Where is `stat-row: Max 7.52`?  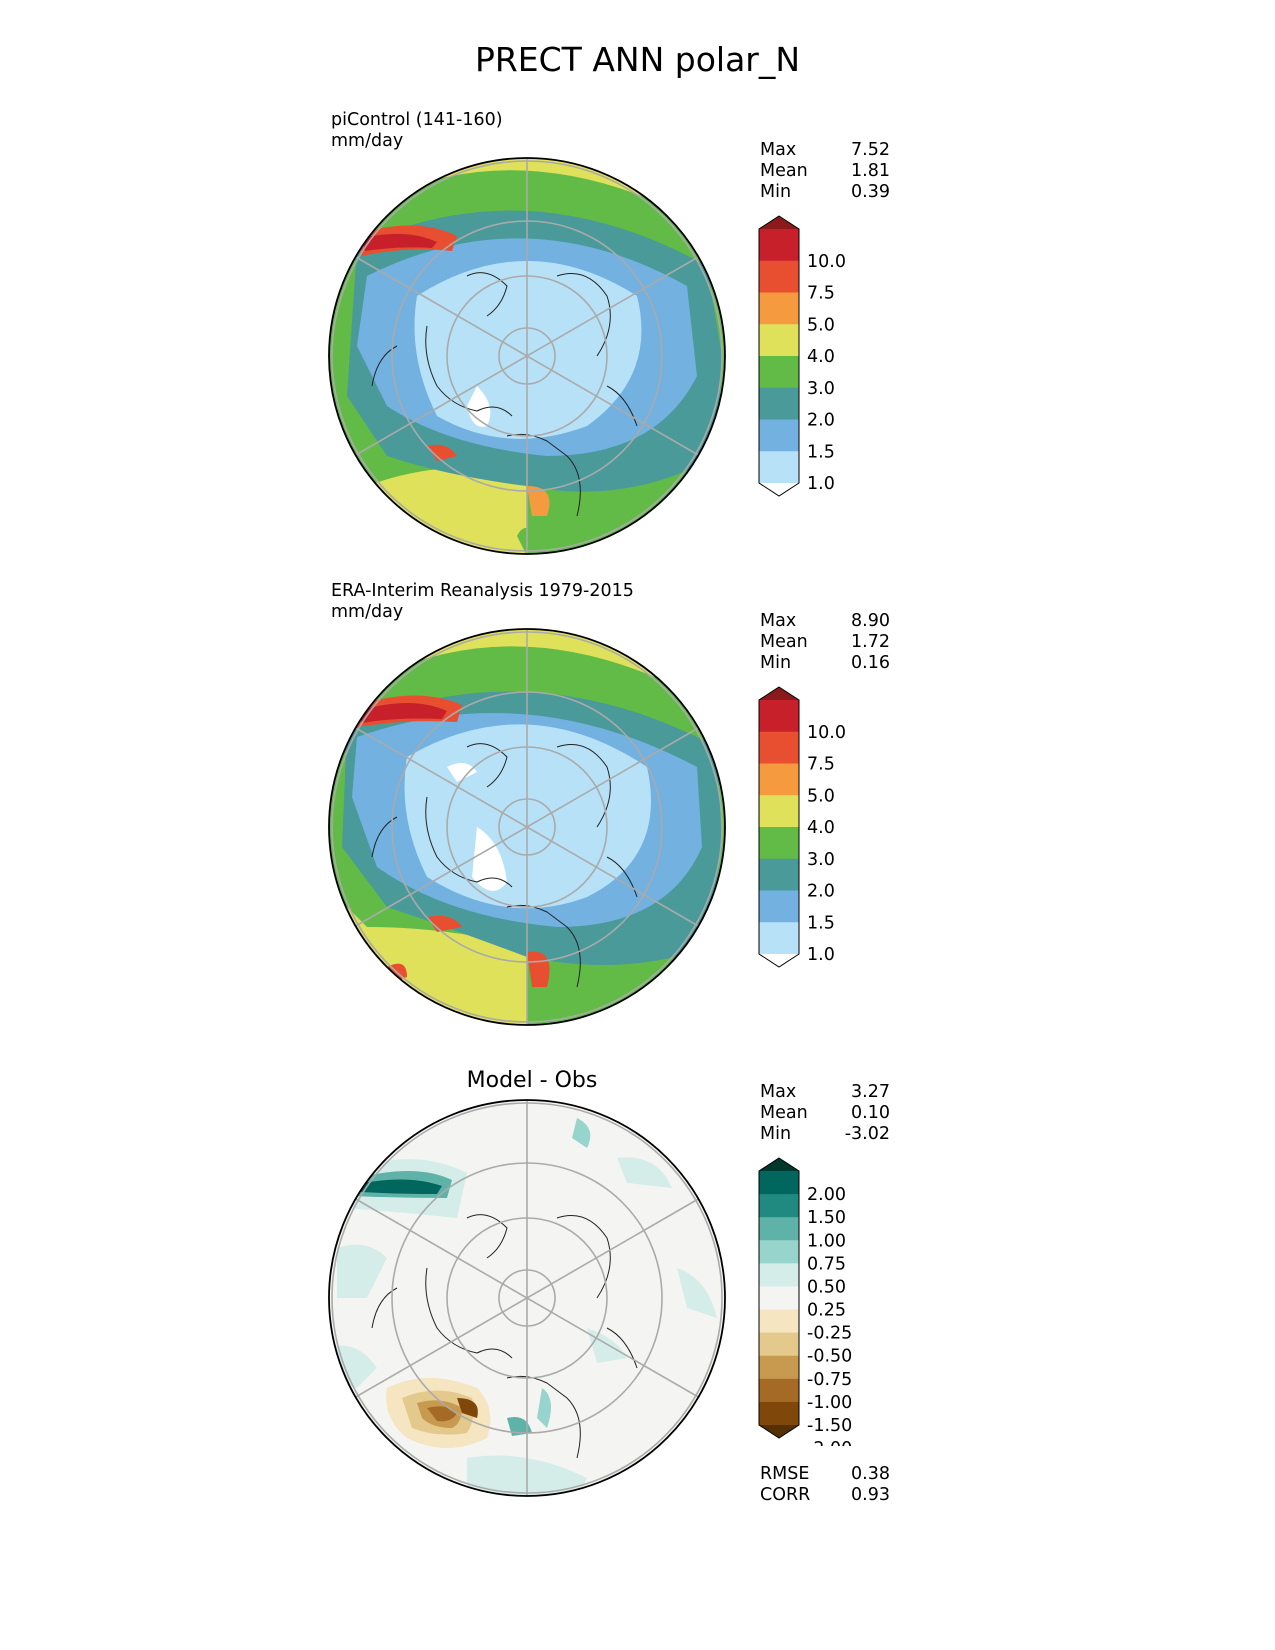 stat-row: Max 7.52 is located at coordinates (825, 150).